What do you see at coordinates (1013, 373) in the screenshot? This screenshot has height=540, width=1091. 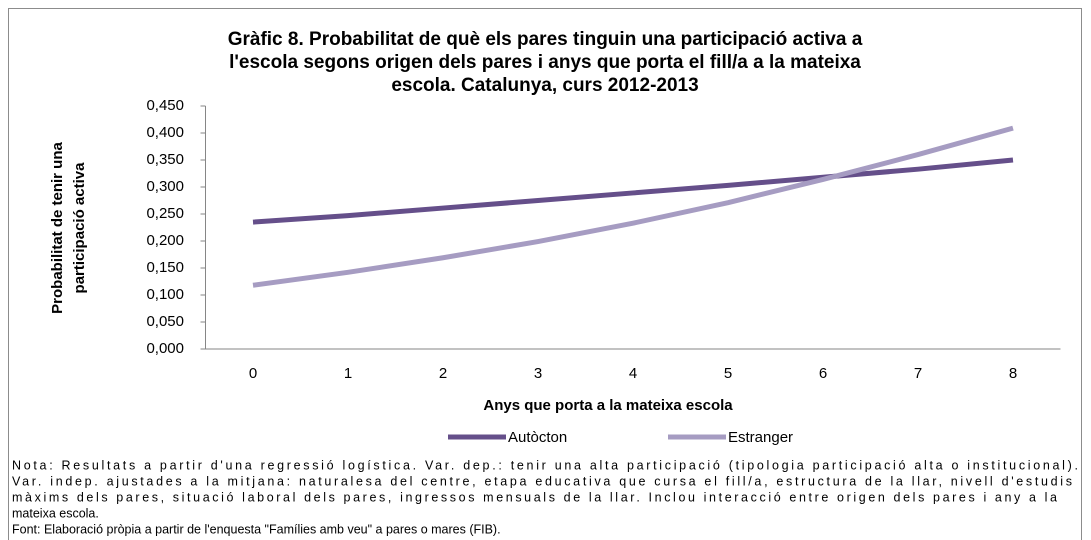 I see `x-tick-label: 8` at bounding box center [1013, 373].